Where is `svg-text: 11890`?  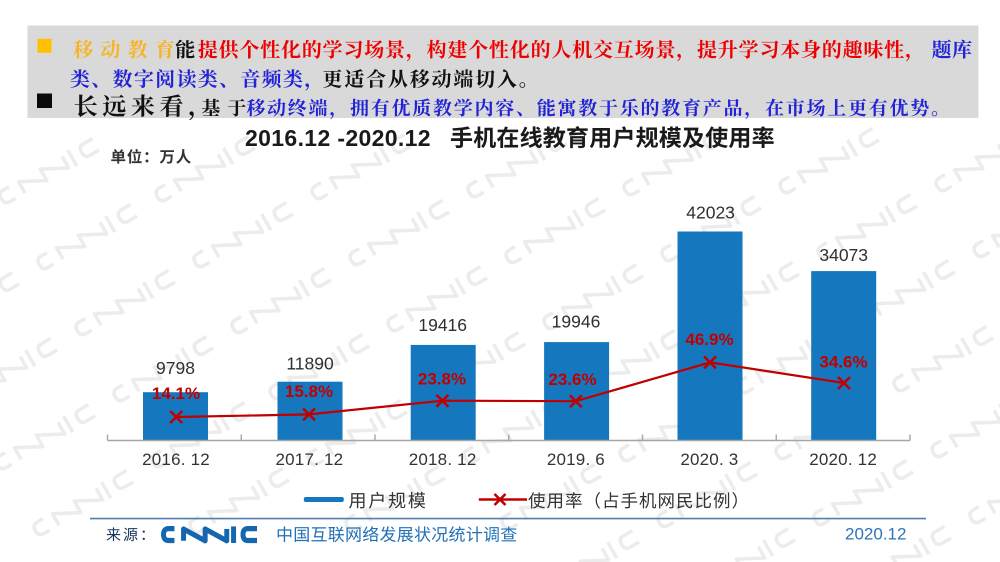
svg-text: 11890 is located at coordinates (310, 364).